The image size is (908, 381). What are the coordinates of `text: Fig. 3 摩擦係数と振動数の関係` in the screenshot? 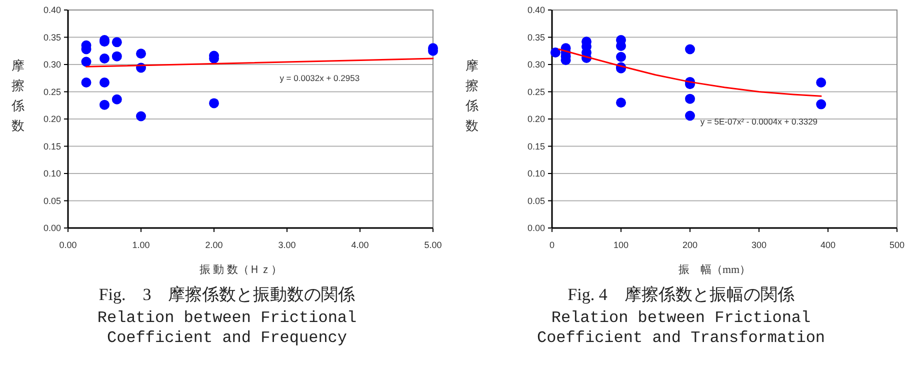 It's located at (227, 294).